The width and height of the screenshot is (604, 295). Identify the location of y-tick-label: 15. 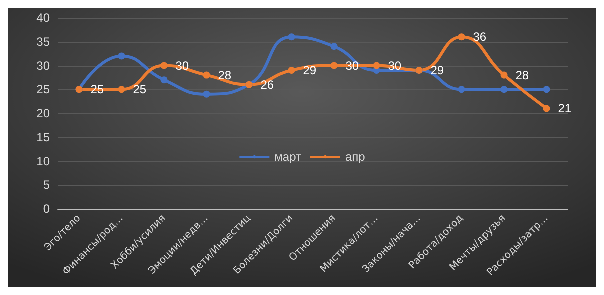
(43, 137).